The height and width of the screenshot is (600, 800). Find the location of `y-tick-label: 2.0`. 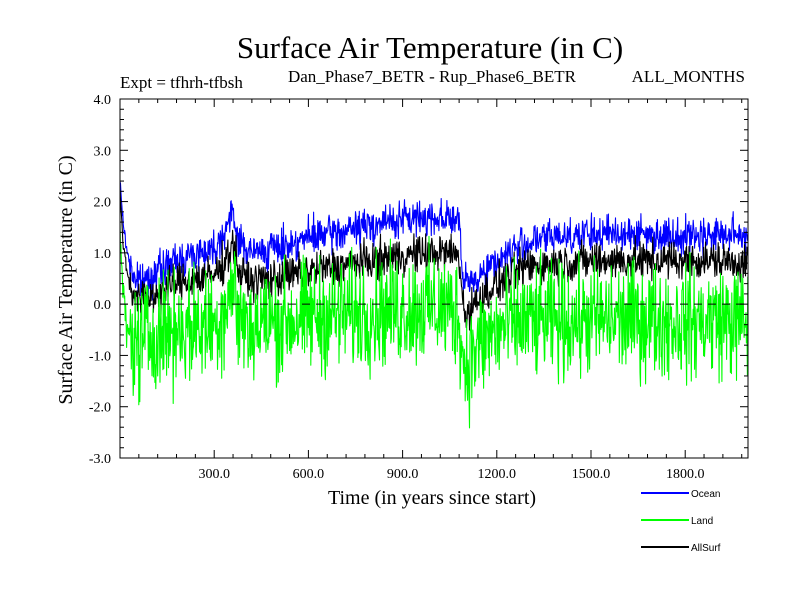

y-tick-label: 2.0 is located at coordinates (103, 203).